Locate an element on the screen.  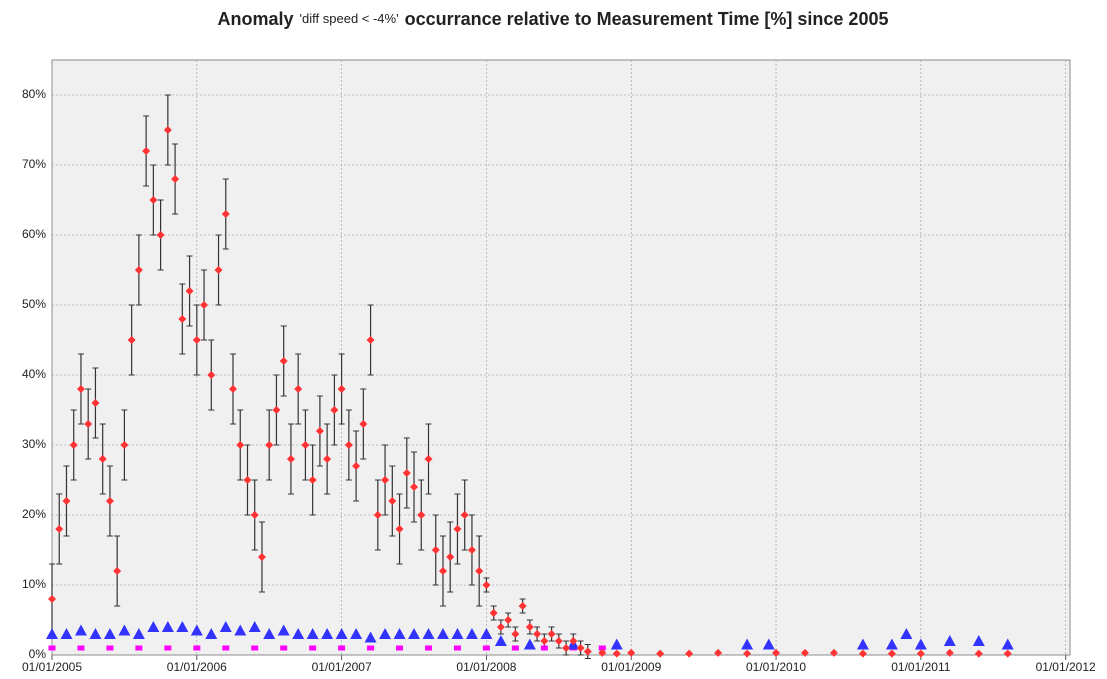
x-tick-label: 01/01/2012 is located at coordinates (1066, 667).